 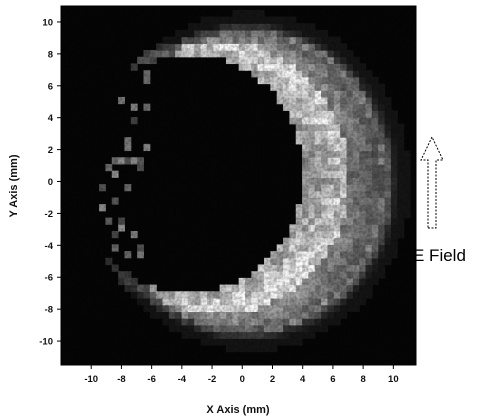 I want to click on y-axis-ticks: 10 8 6 4 2 0 -2 -4 -6 -8 -10, so click(x=50, y=182).